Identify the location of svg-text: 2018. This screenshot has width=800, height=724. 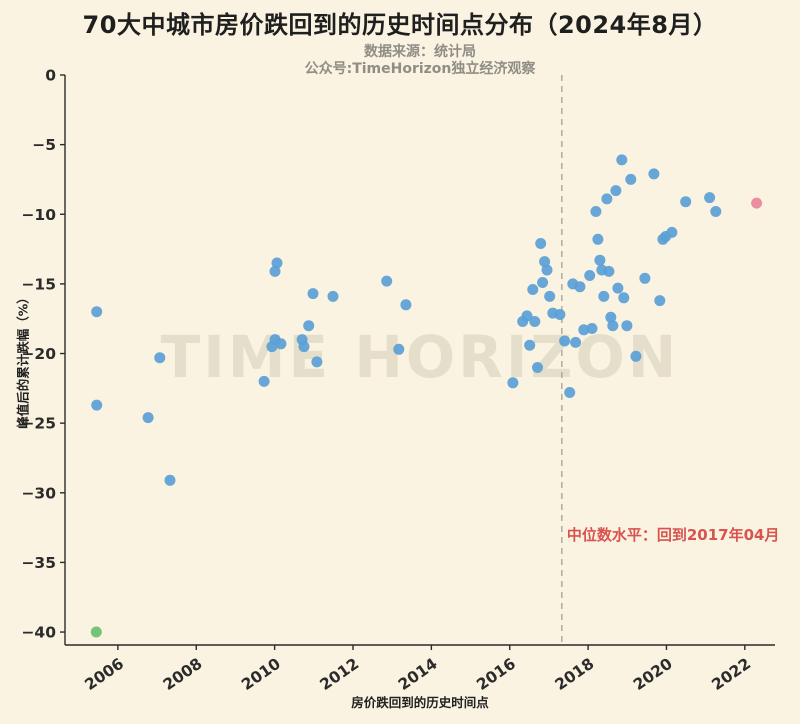
(575, 674).